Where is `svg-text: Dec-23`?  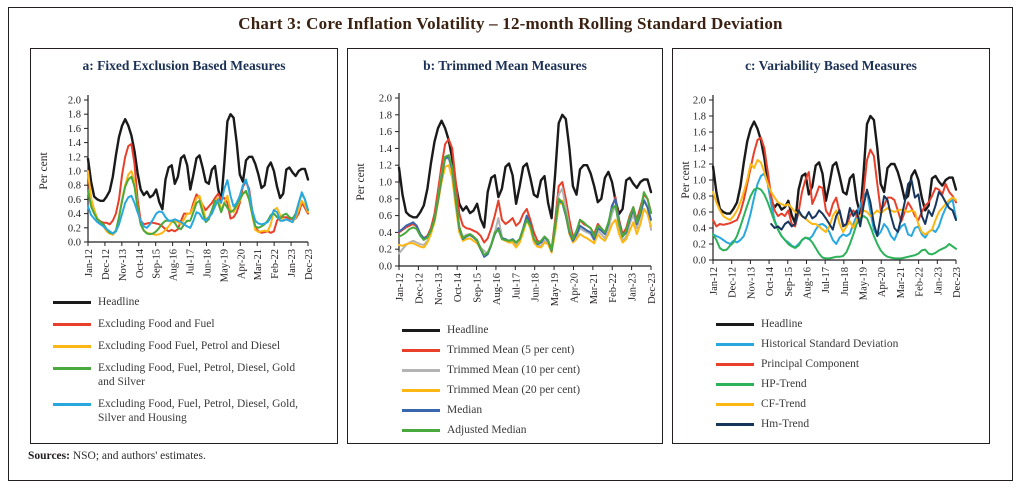 svg-text: Dec-23 is located at coordinates (652, 288).